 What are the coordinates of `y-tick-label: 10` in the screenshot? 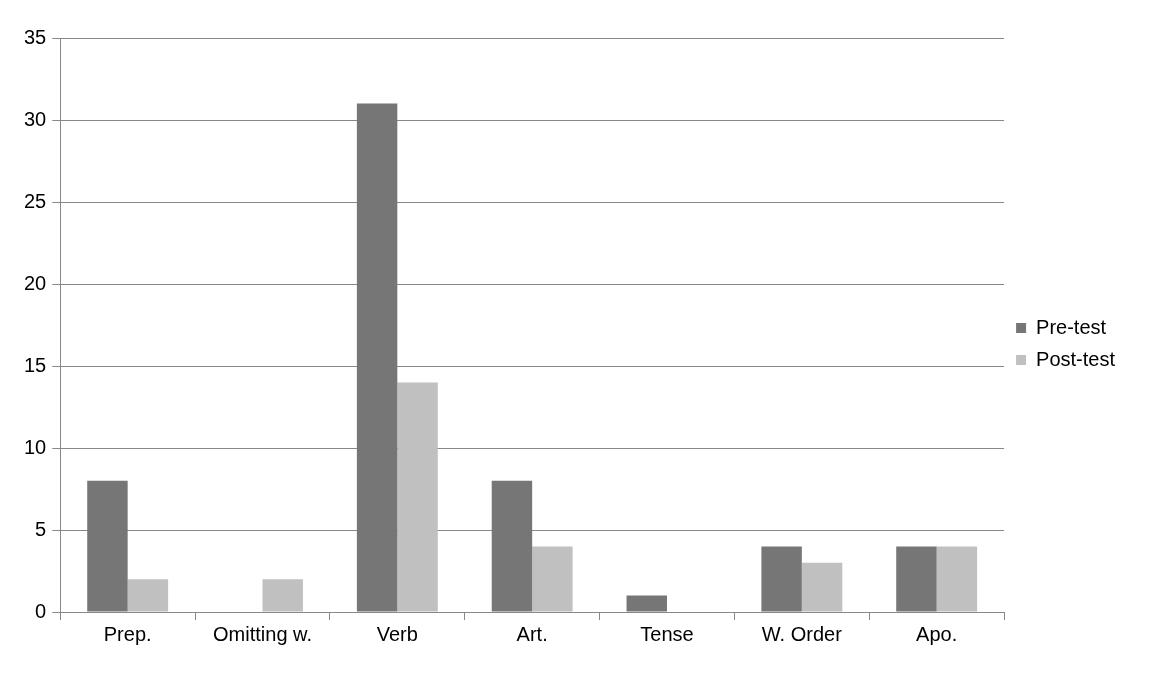 It's located at (35, 446).